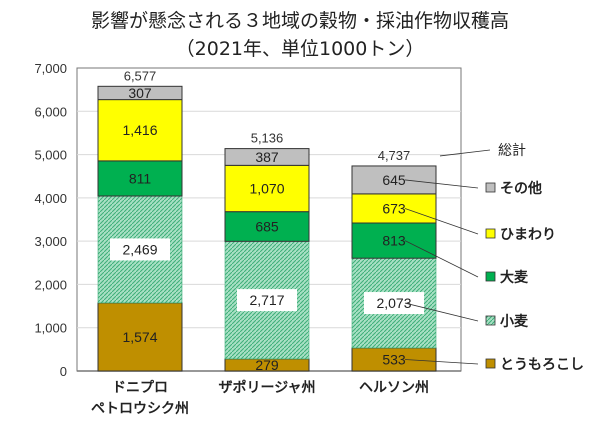 The height and width of the screenshot is (422, 600). I want to click on chart-subtitle: （2021年、単位1000トン）, so click(300, 49).